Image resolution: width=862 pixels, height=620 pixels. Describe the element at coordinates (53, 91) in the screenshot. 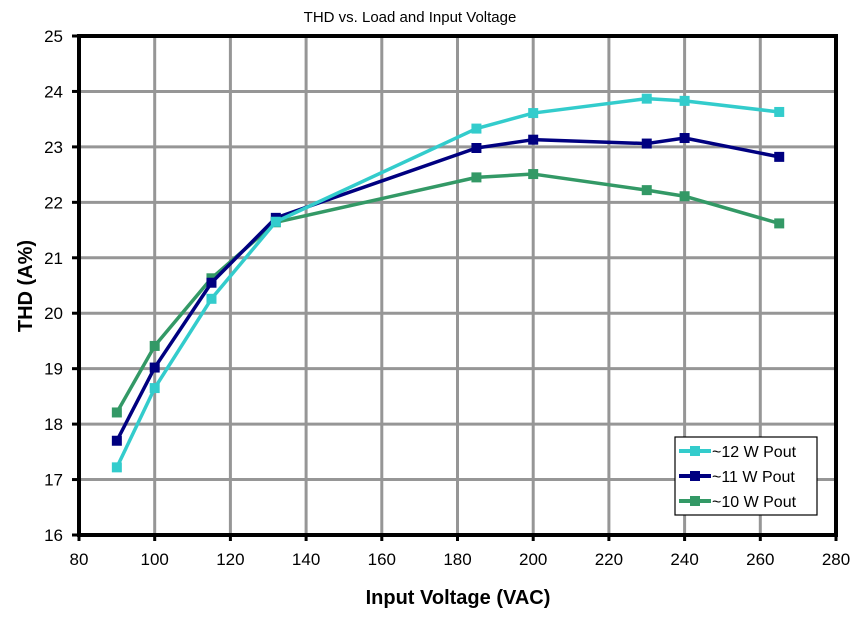

I see `y-tick-label: 24` at that location.